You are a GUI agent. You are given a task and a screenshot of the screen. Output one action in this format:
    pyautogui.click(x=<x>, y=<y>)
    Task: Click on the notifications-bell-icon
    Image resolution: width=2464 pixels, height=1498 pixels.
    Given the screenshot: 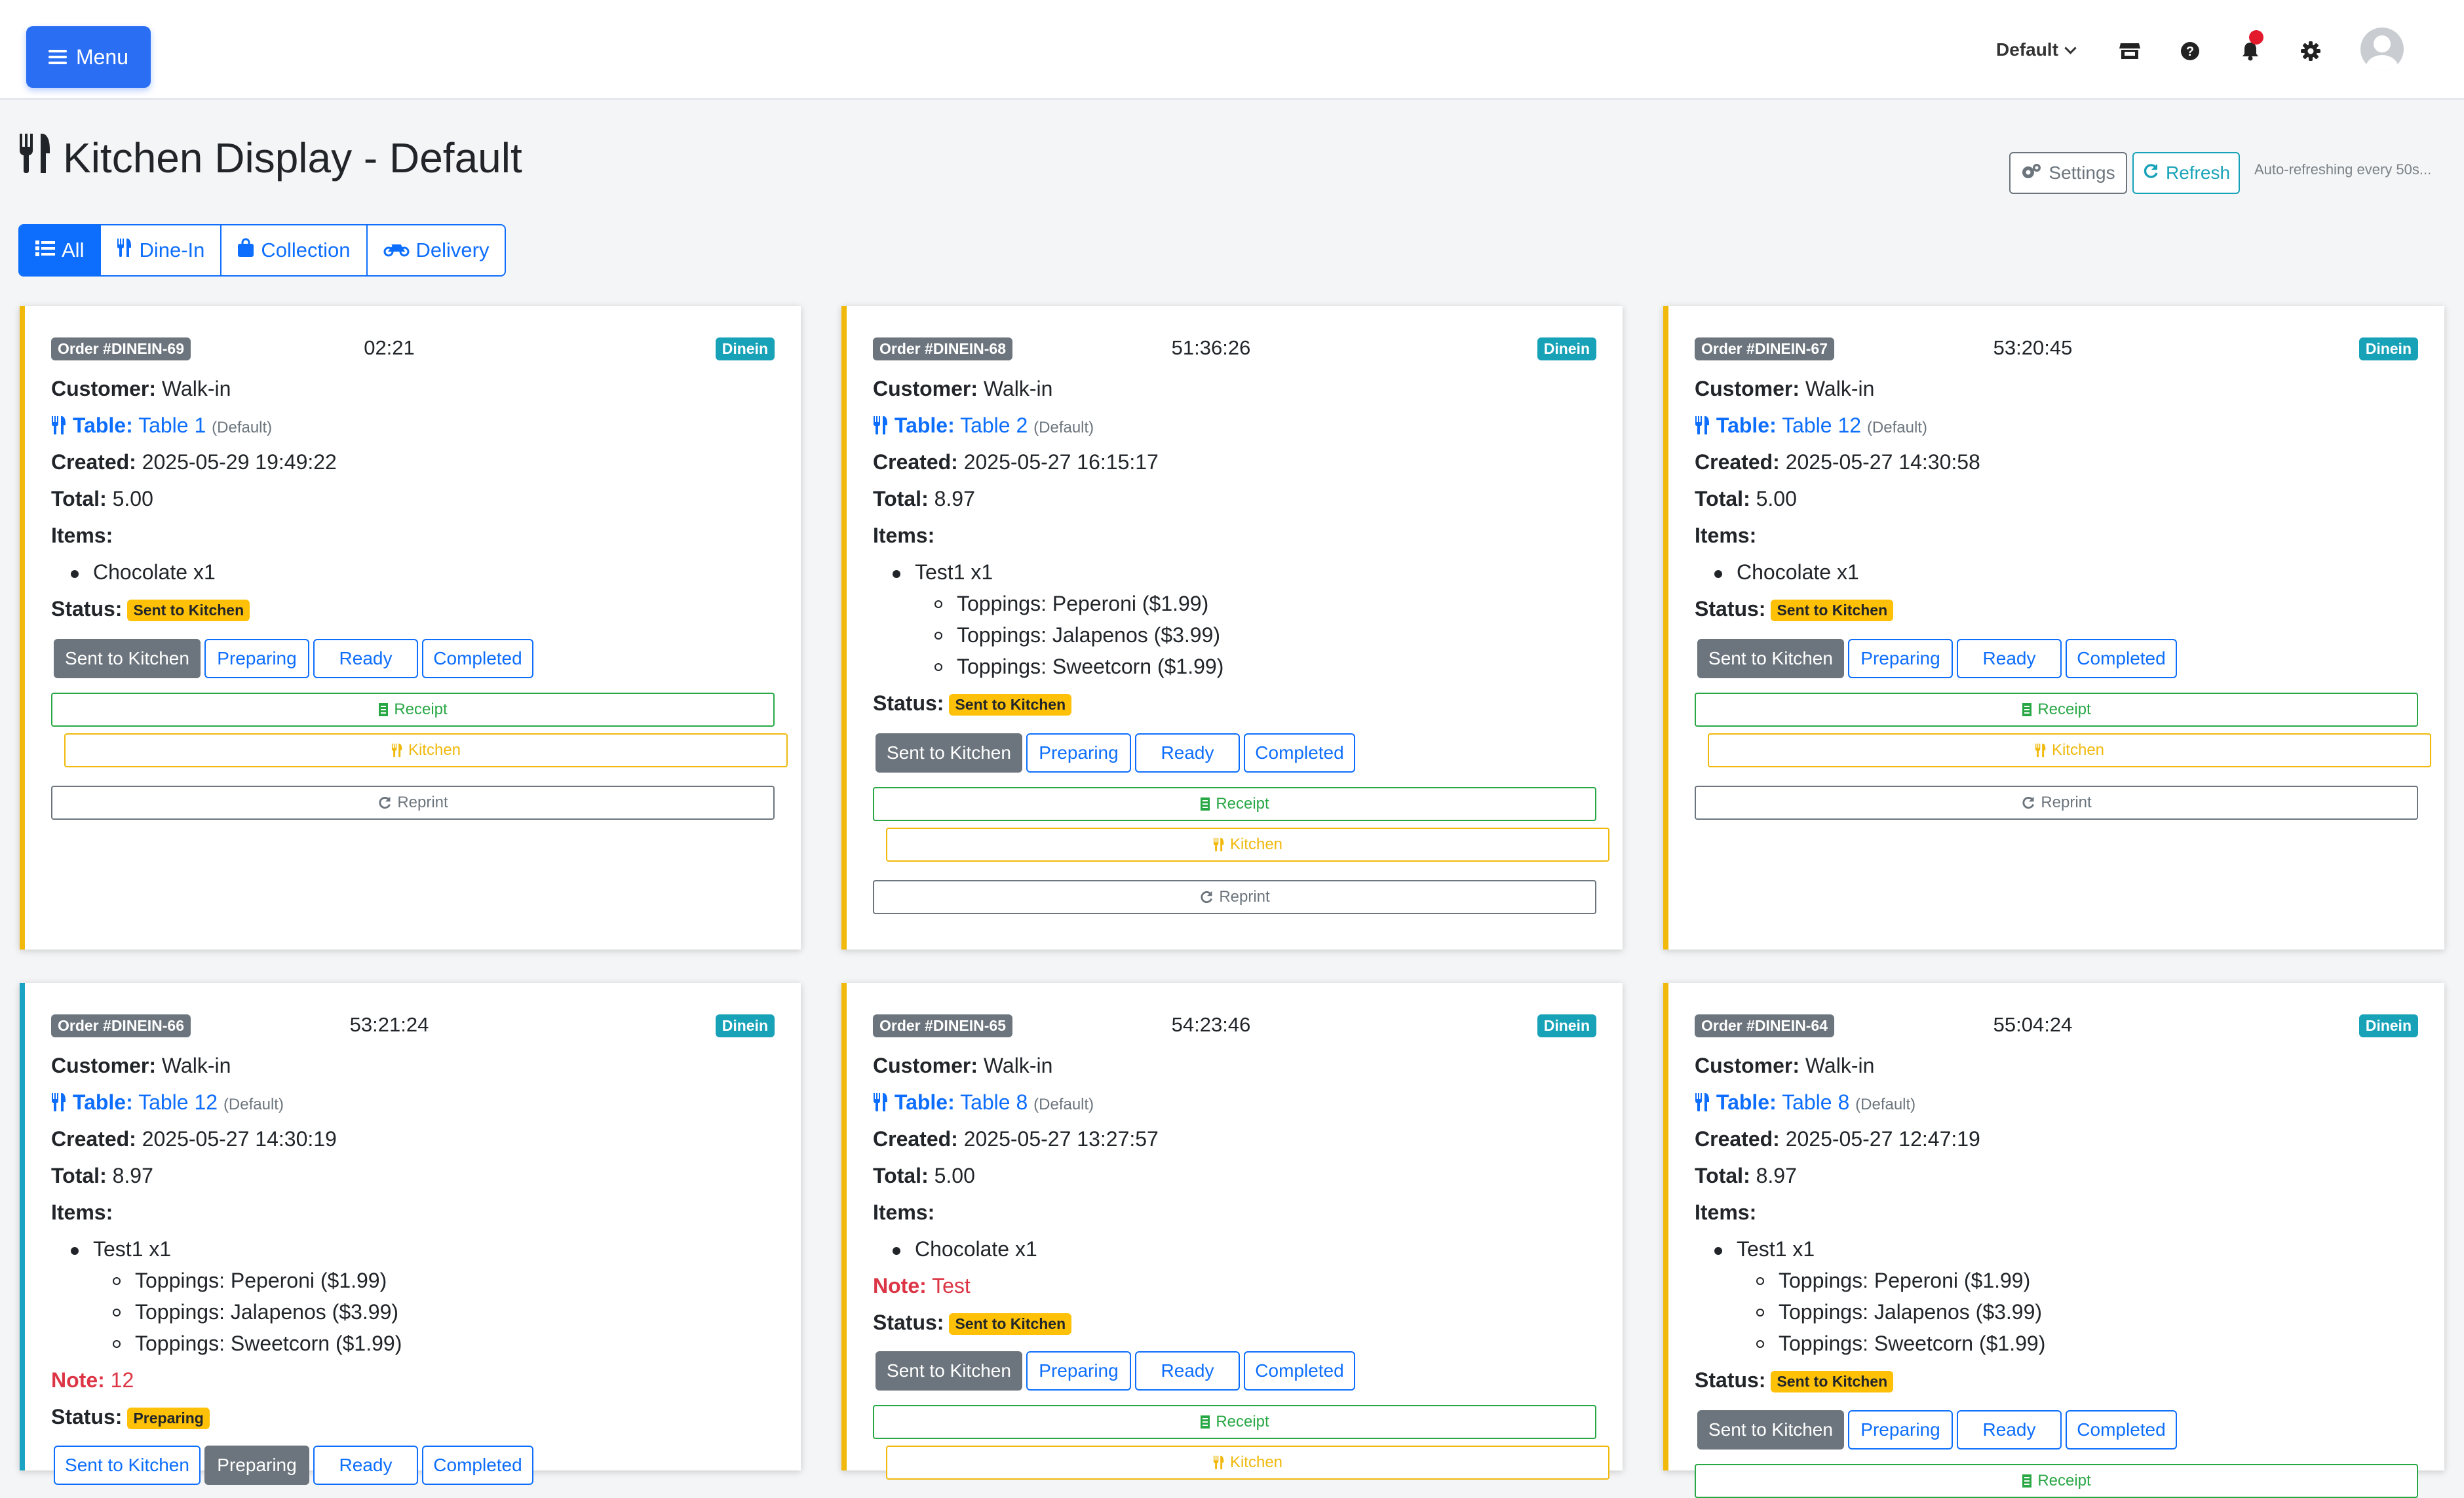 What is the action you would take?
    pyautogui.click(x=2250, y=51)
    